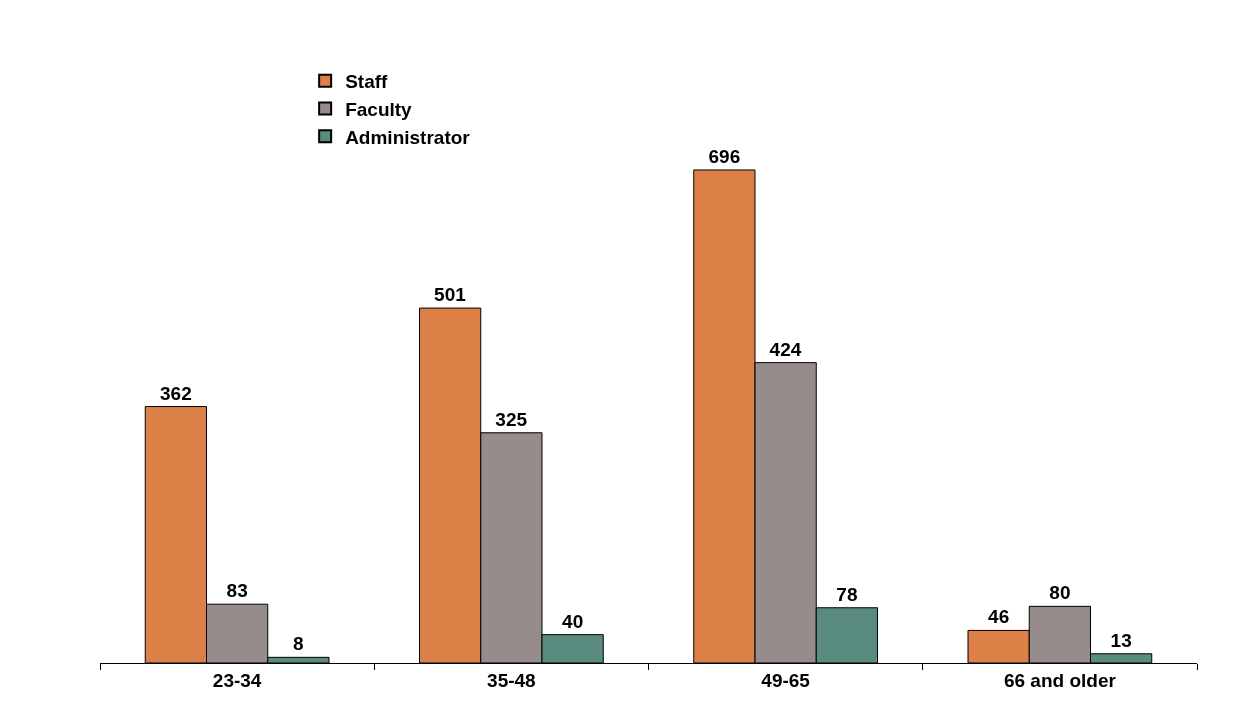 This screenshot has height=706, width=1235. What do you see at coordinates (1060, 680) in the screenshot?
I see `x-tick-label: 66 and older` at bounding box center [1060, 680].